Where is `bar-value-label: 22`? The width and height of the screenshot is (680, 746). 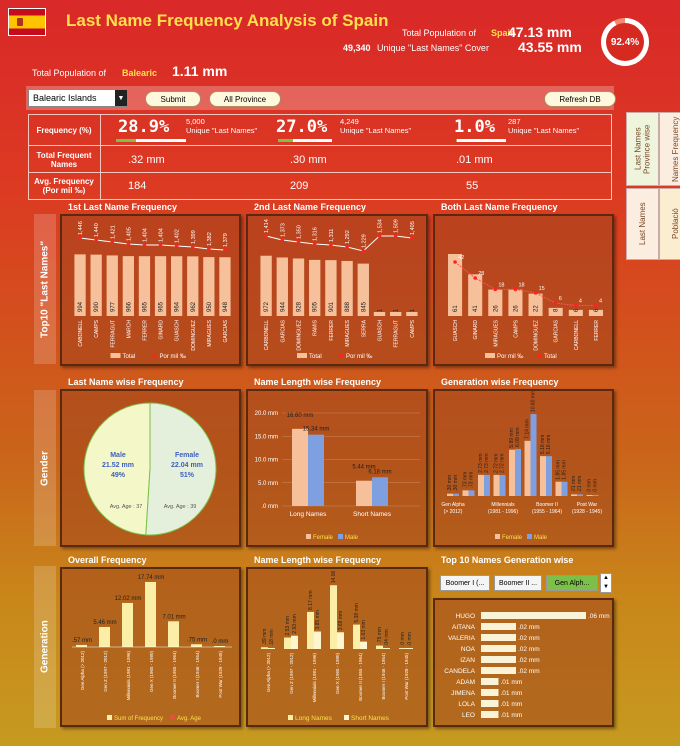 bar-value-label: 22 is located at coordinates (537, 308).